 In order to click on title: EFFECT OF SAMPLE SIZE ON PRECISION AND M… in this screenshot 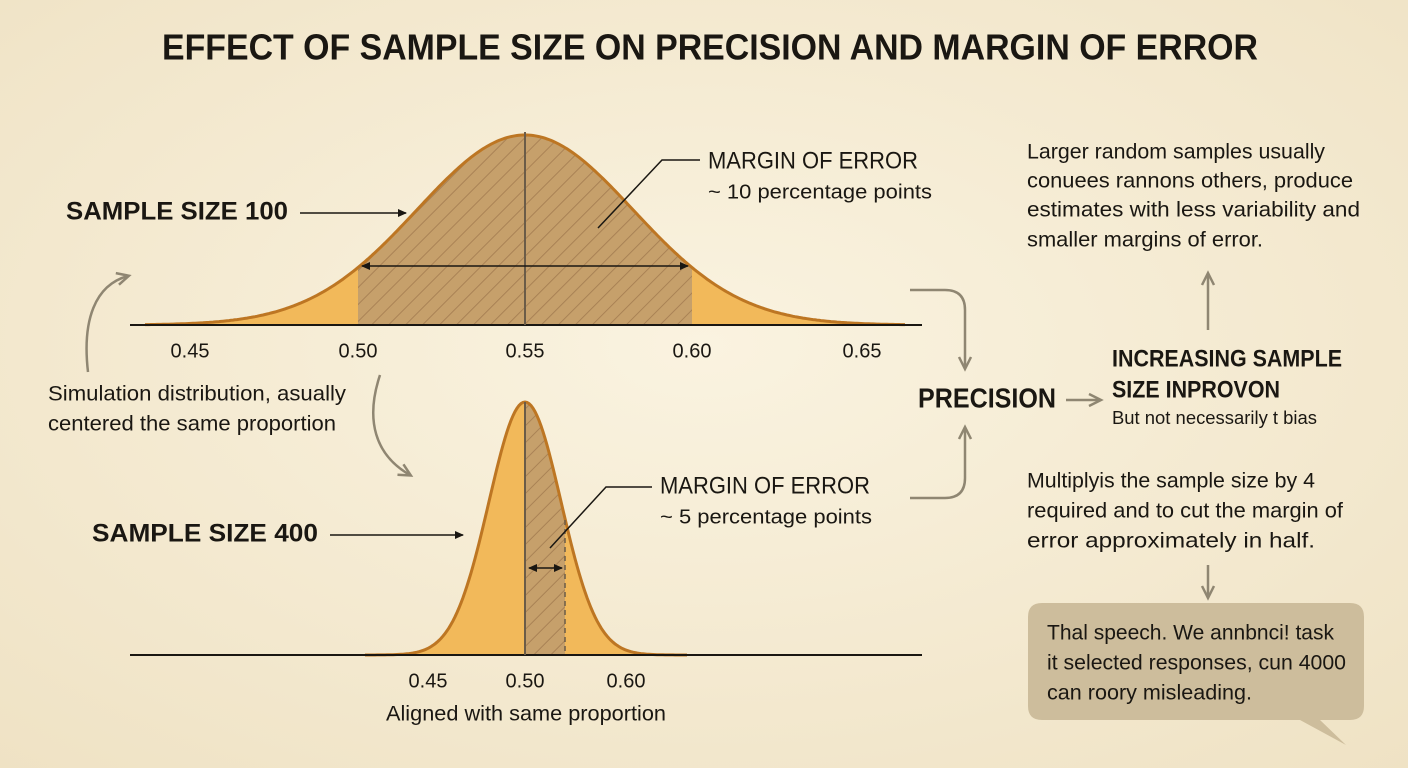, I will do `click(710, 47)`.